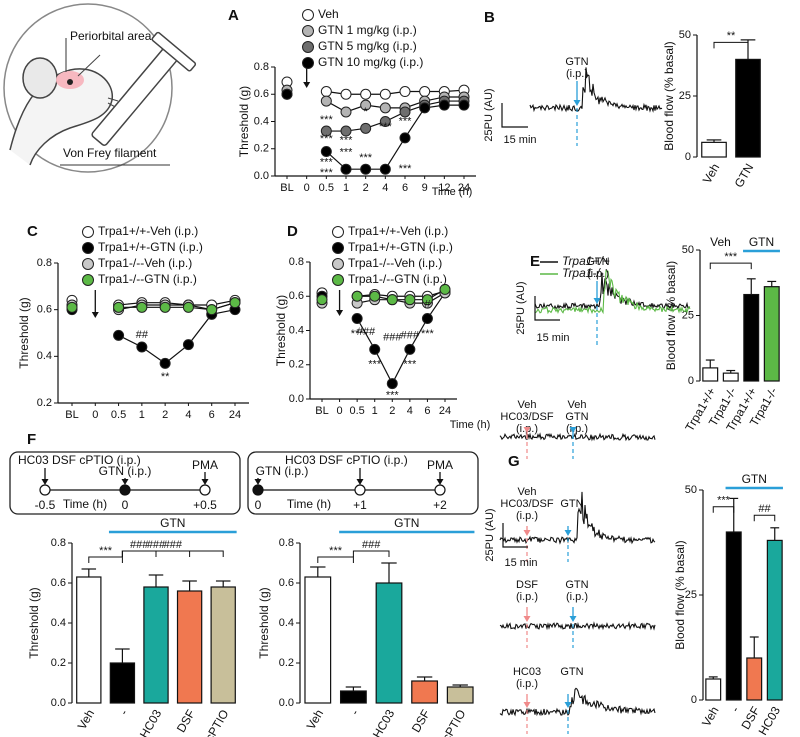 This screenshot has height=737, width=800. Describe the element at coordinates (744, 175) in the screenshot. I see `x-tick-label: GTN` at that location.